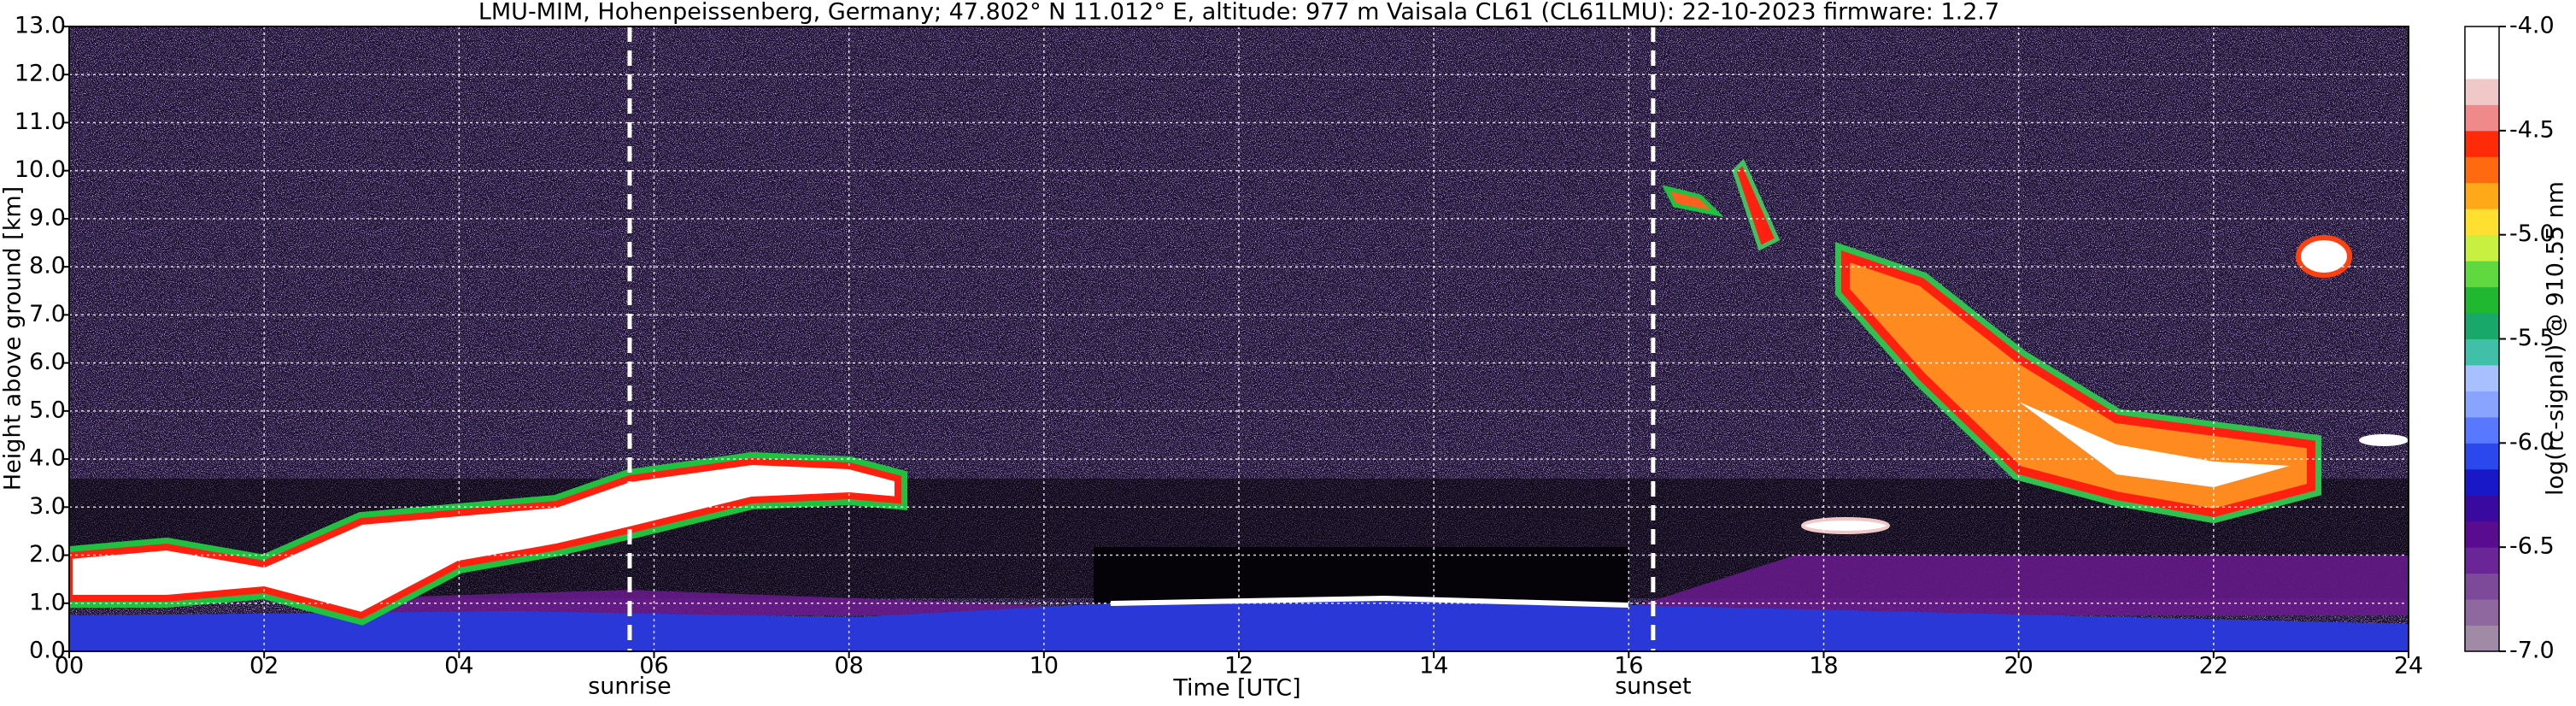  Describe the element at coordinates (40, 74) in the screenshot. I see `y-tick-label: 12.0` at that location.